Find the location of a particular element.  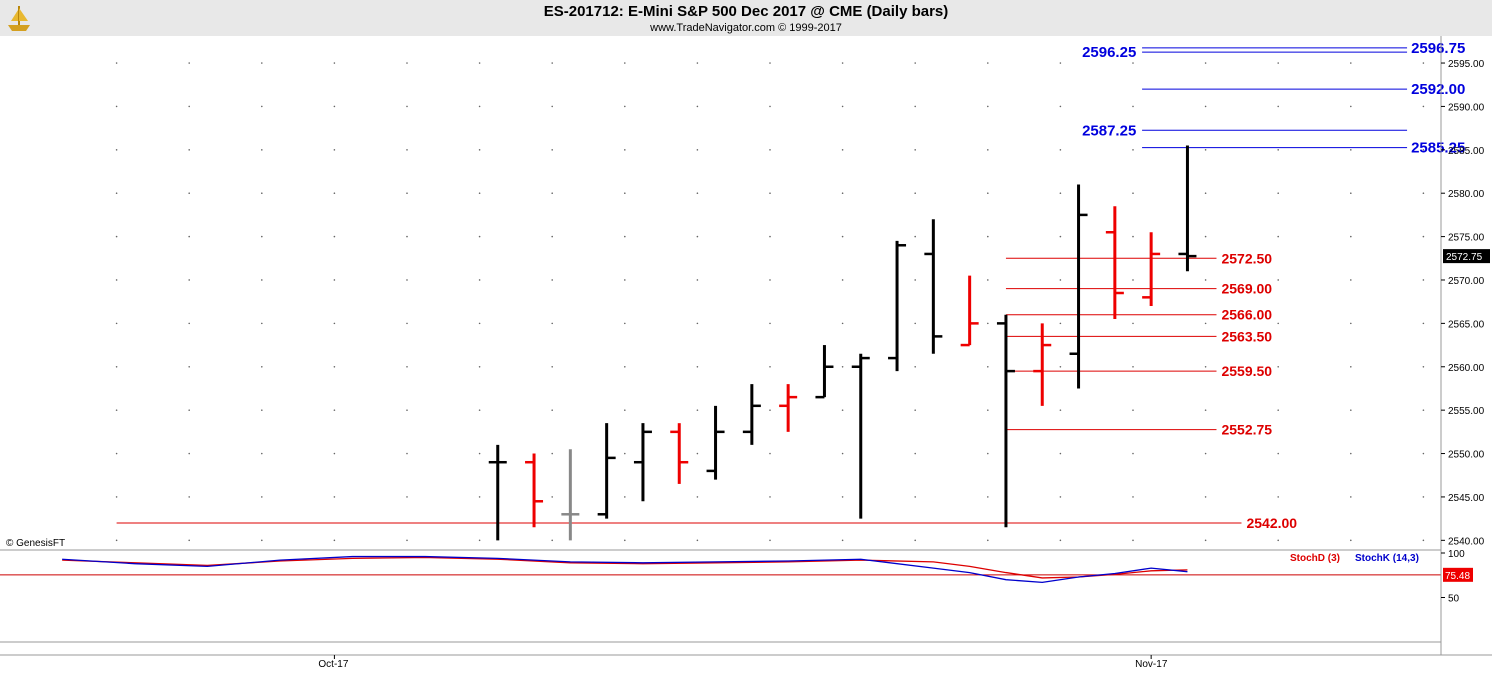

y-tick-label: 2565.00 is located at coordinates (1466, 324).